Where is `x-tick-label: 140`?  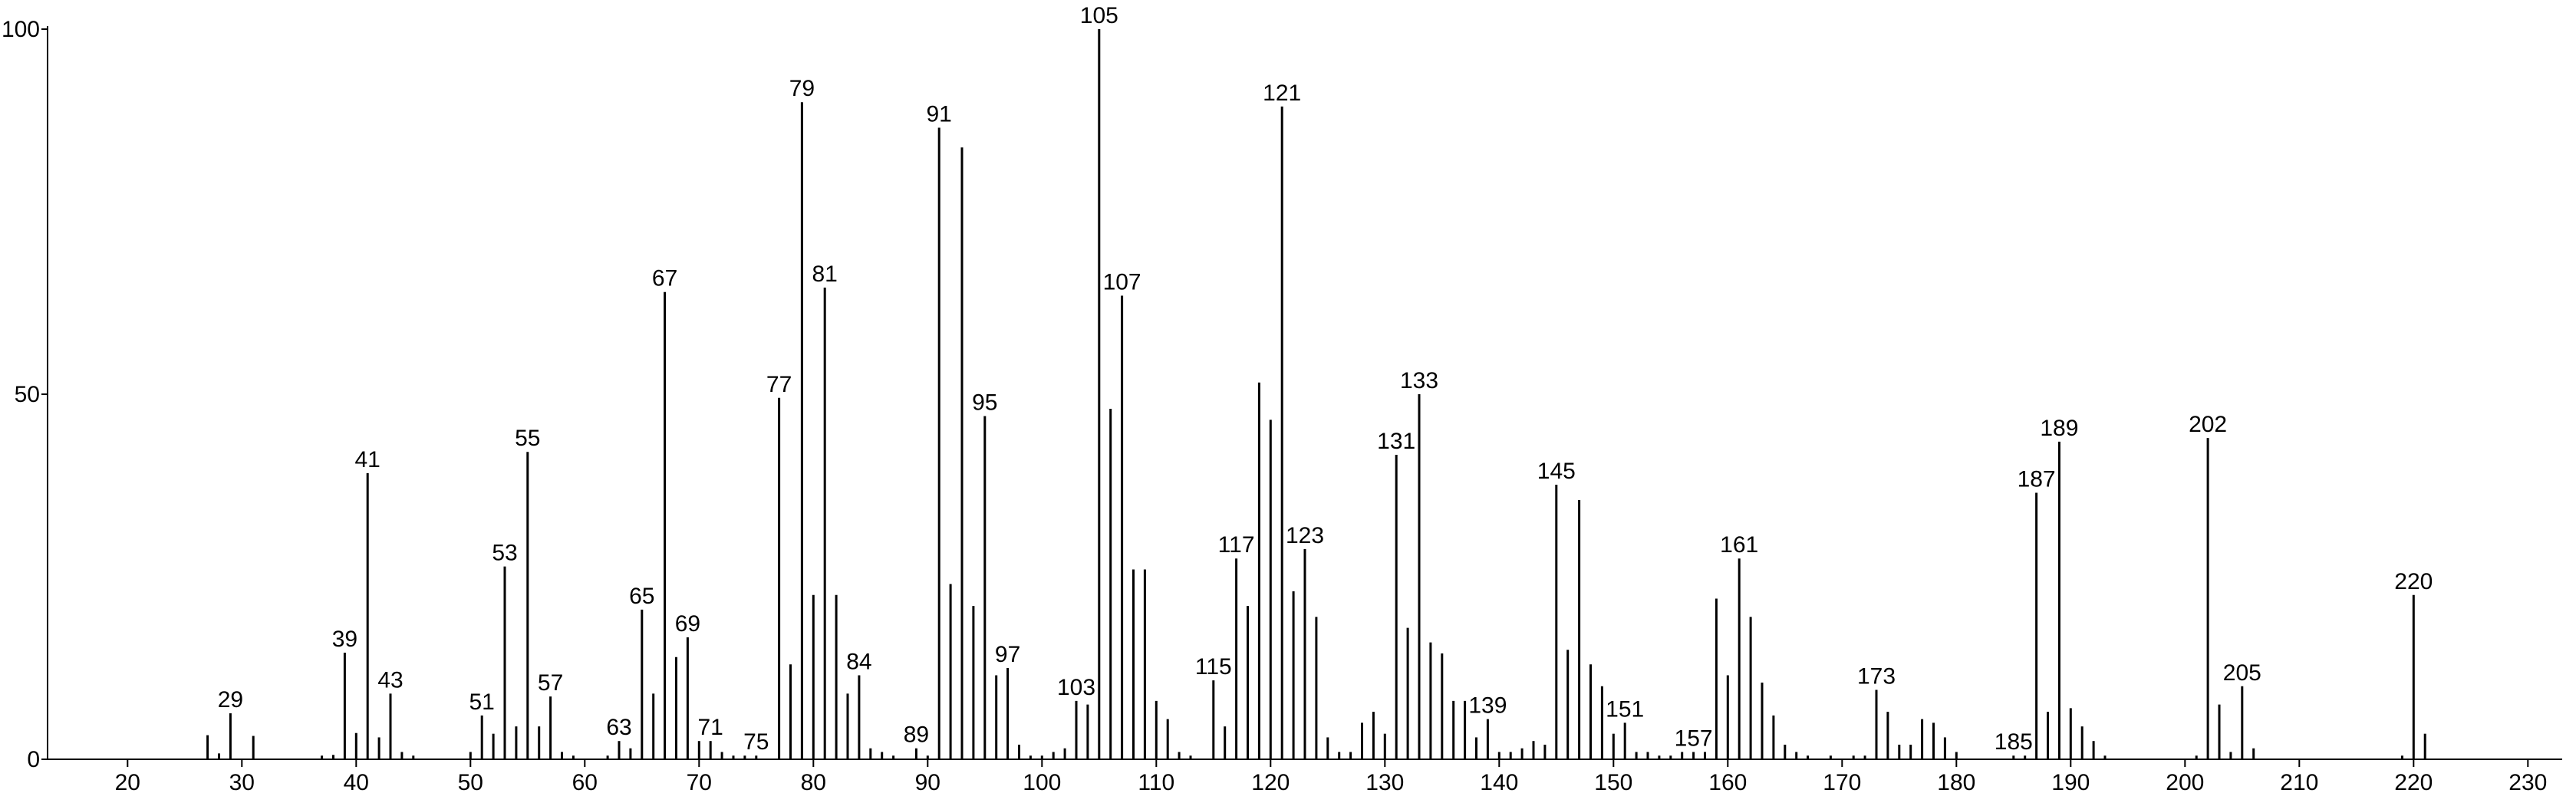 x-tick-label: 140 is located at coordinates (1499, 783).